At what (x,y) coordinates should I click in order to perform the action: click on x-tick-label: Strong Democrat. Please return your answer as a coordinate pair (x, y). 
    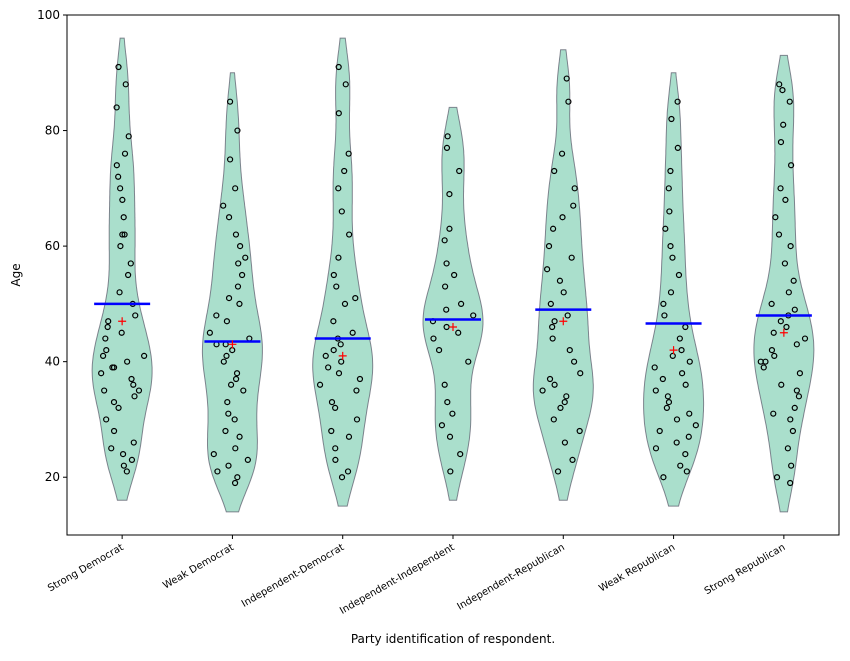
    Looking at the image, I should click on (86, 568).